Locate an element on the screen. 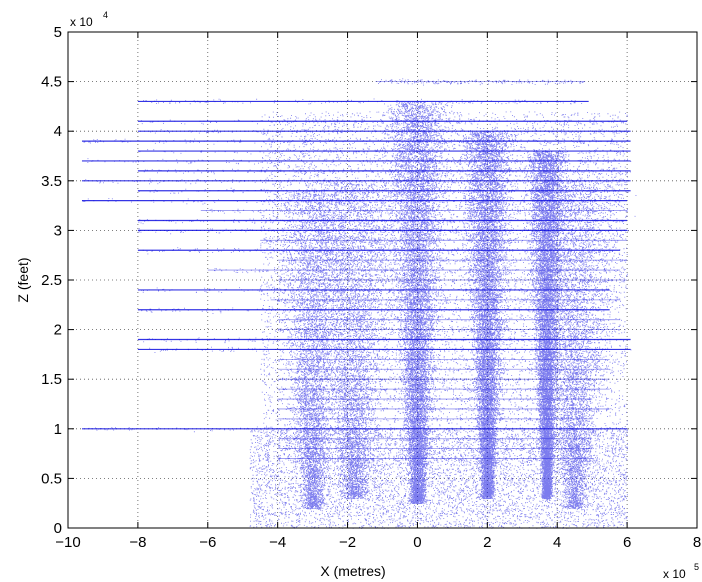 The width and height of the screenshot is (702, 582). x-tick-label: −8 is located at coordinates (137, 542).